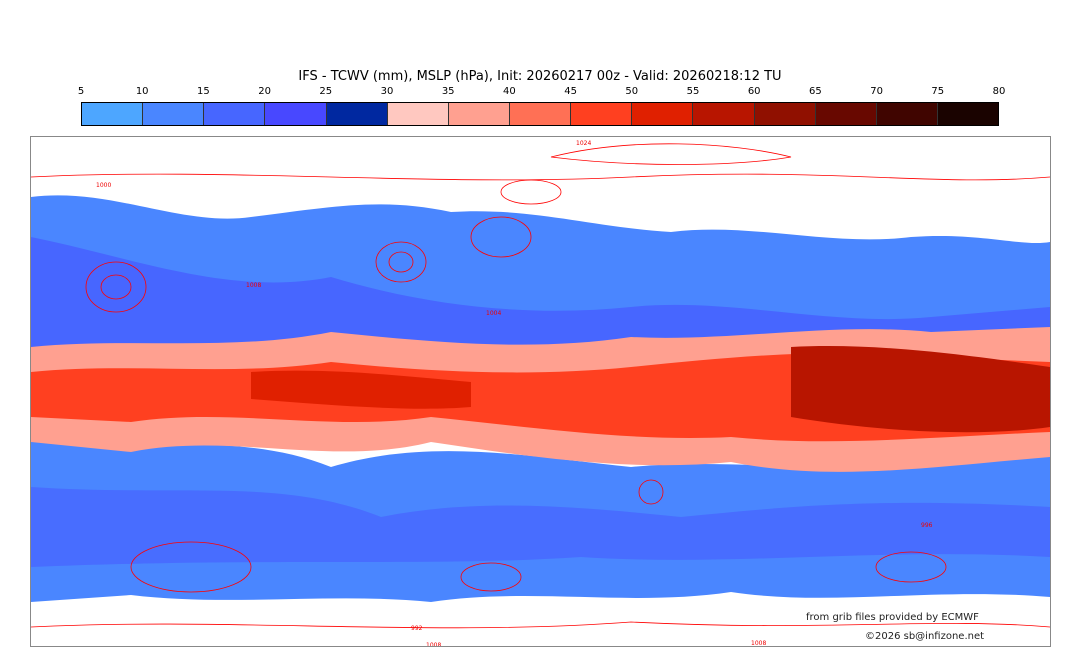  I want to click on colorbar-tick: 45, so click(570, 91).